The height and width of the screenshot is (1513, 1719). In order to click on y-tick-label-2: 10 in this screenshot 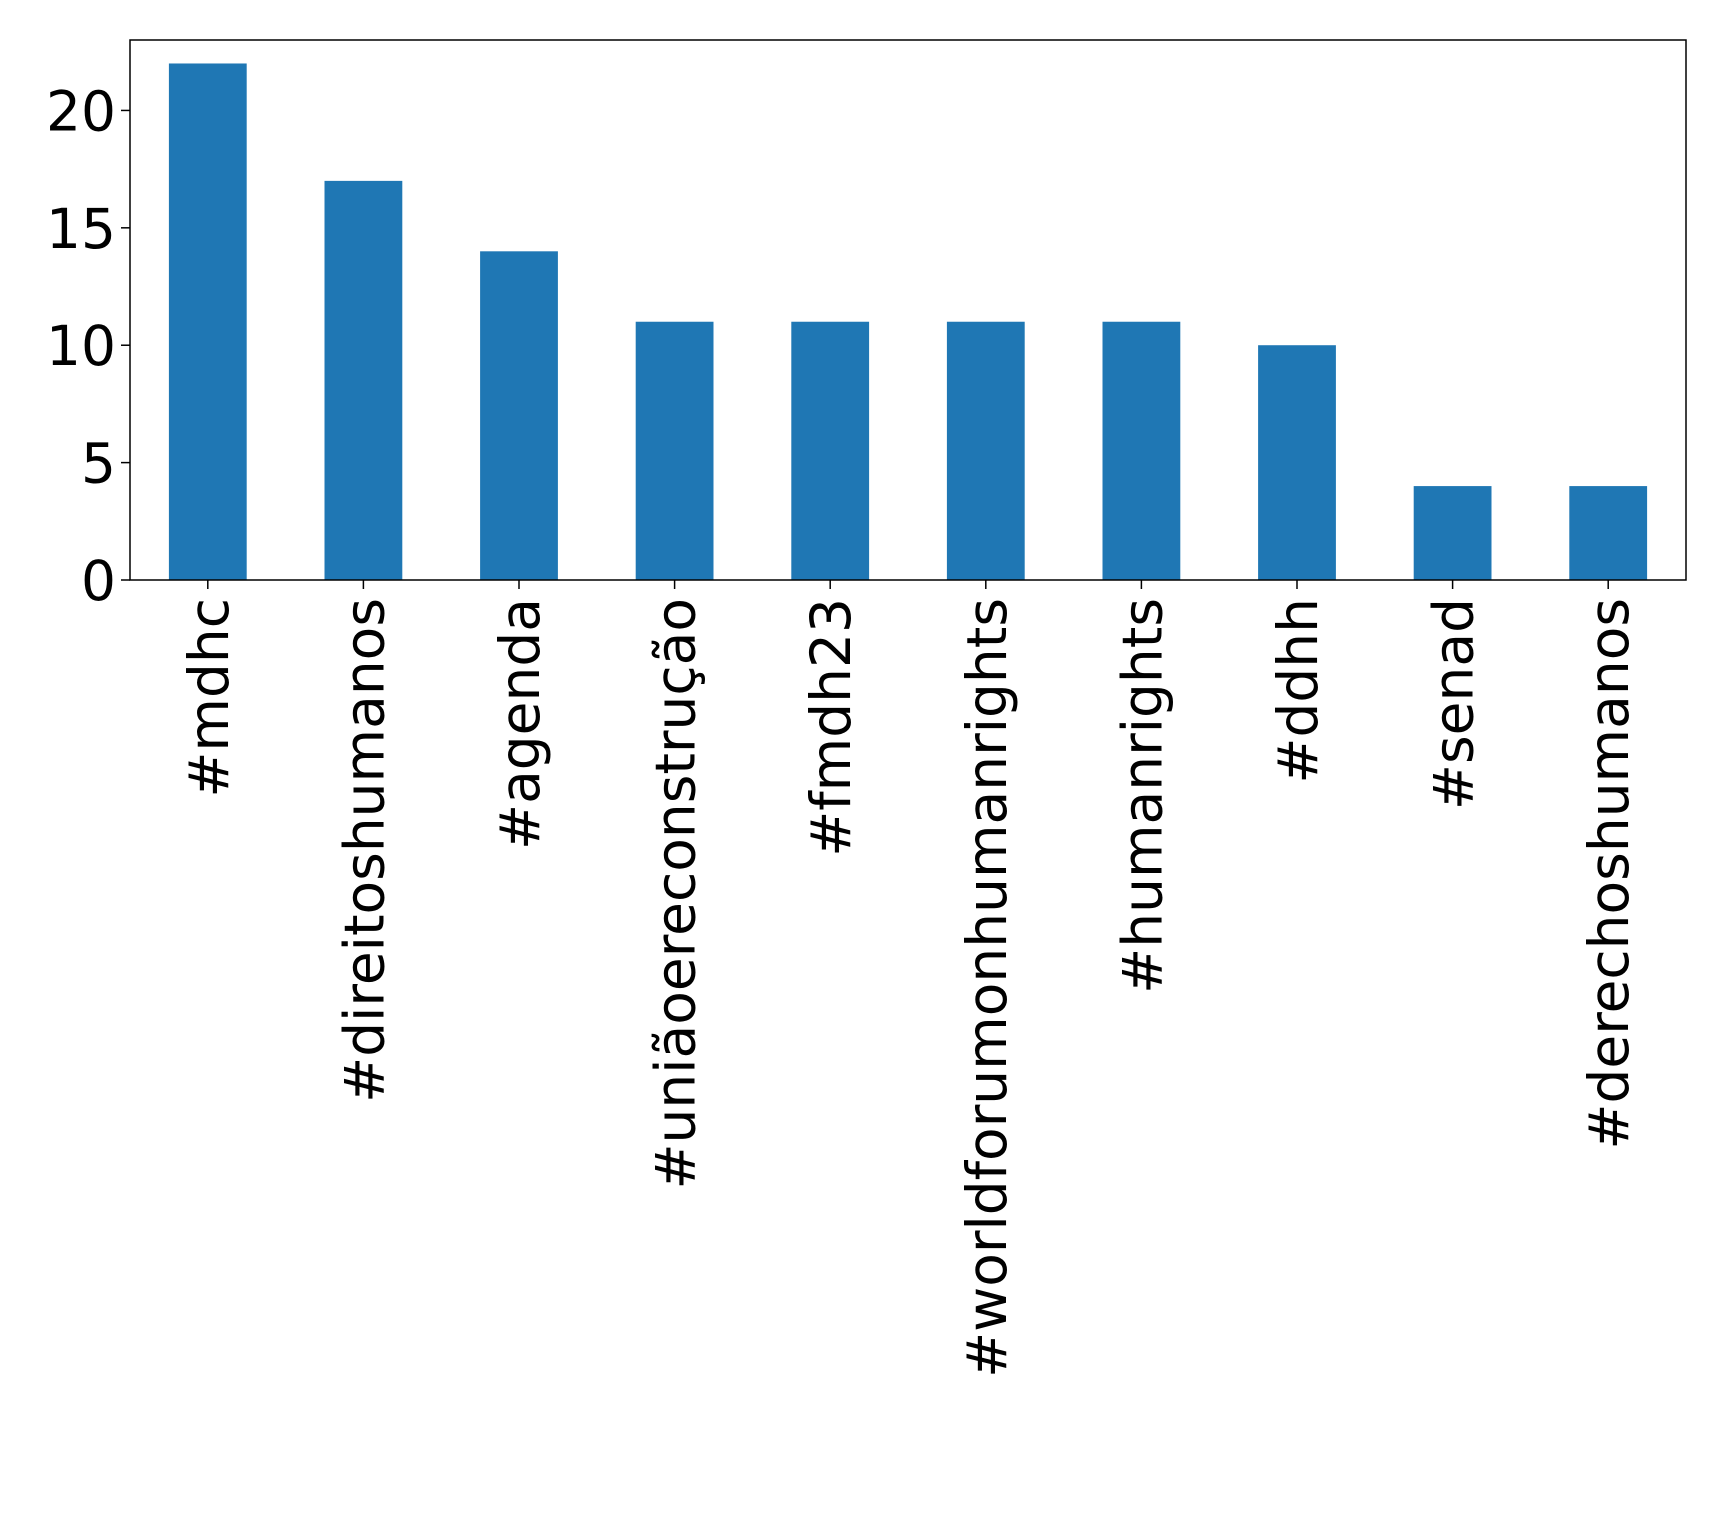, I will do `click(81, 346)`.